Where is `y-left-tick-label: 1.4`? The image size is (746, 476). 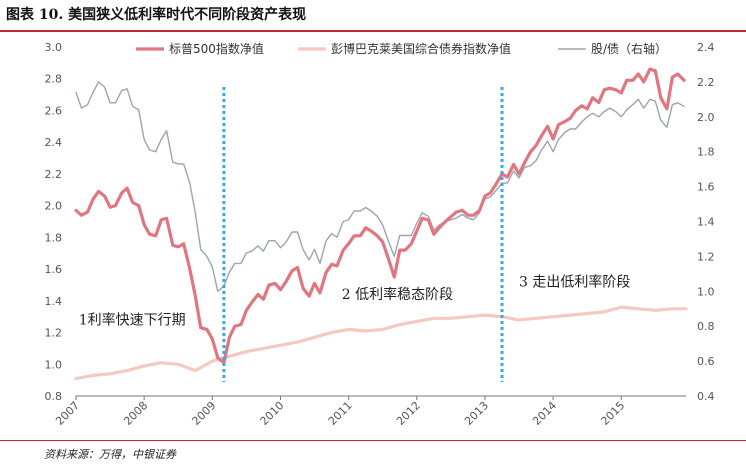 y-left-tick-label: 1.4 is located at coordinates (54, 301).